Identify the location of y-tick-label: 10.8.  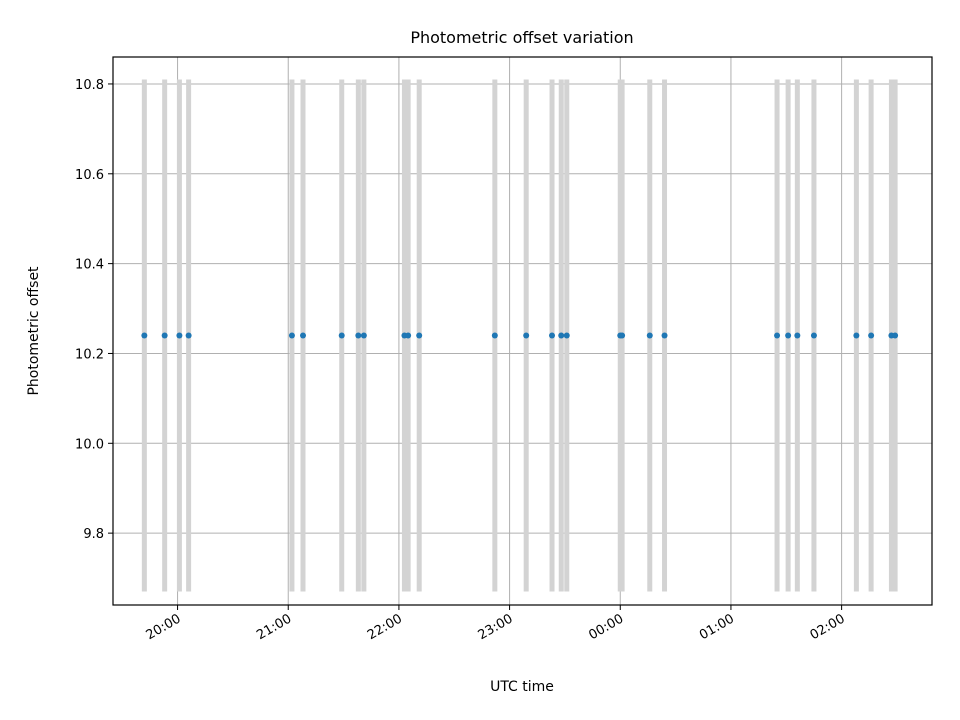
(89, 85).